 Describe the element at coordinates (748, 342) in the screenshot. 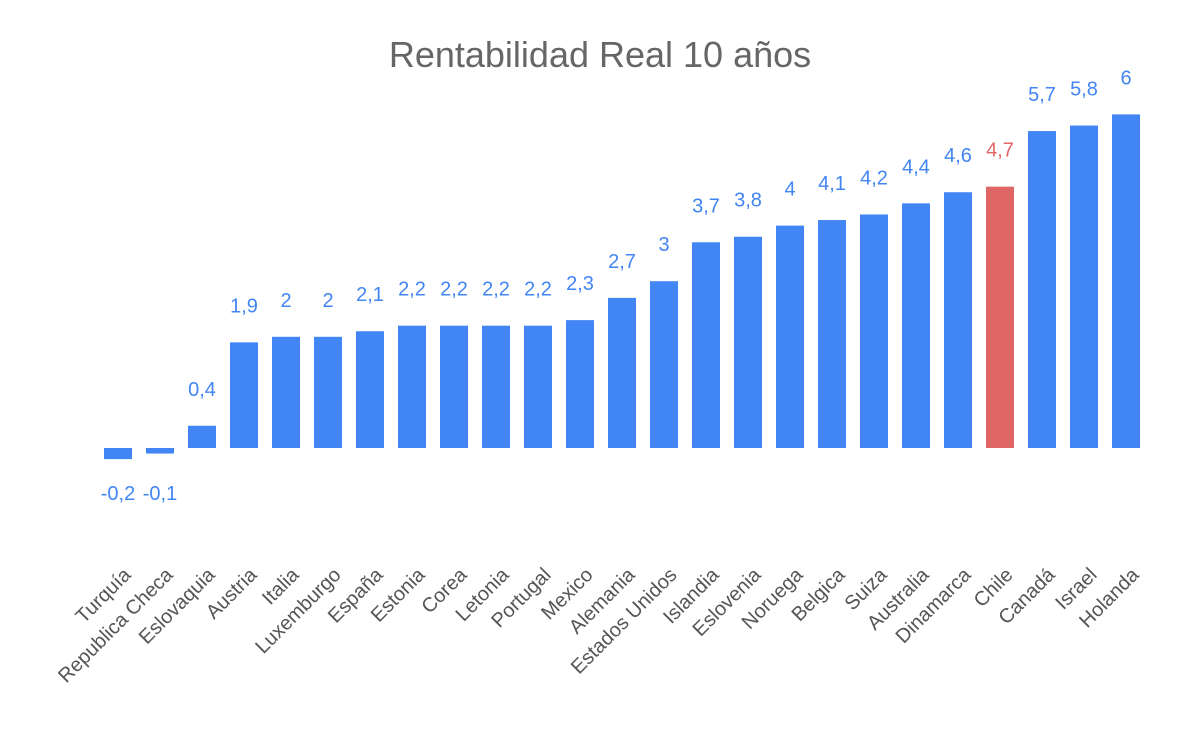

I see `bar-eslovenia` at that location.